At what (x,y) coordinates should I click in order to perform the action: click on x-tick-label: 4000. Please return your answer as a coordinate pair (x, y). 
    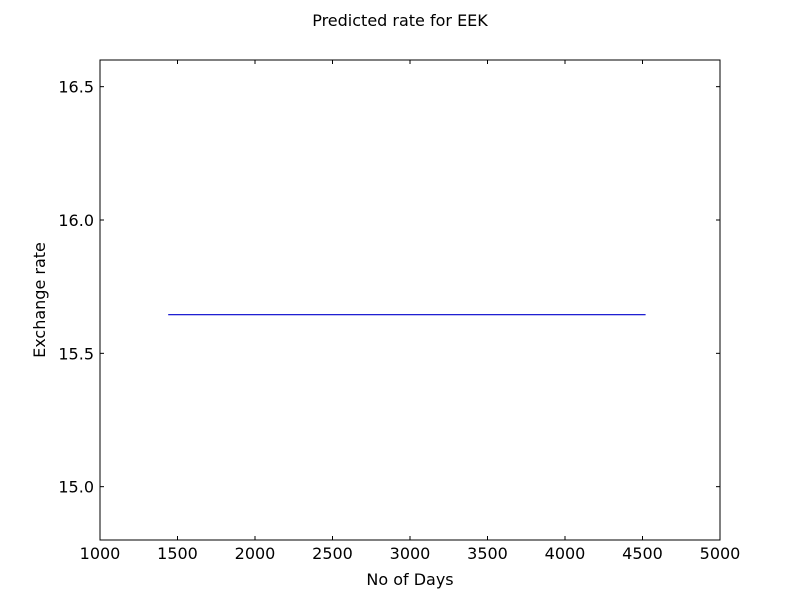
    Looking at the image, I should click on (565, 553).